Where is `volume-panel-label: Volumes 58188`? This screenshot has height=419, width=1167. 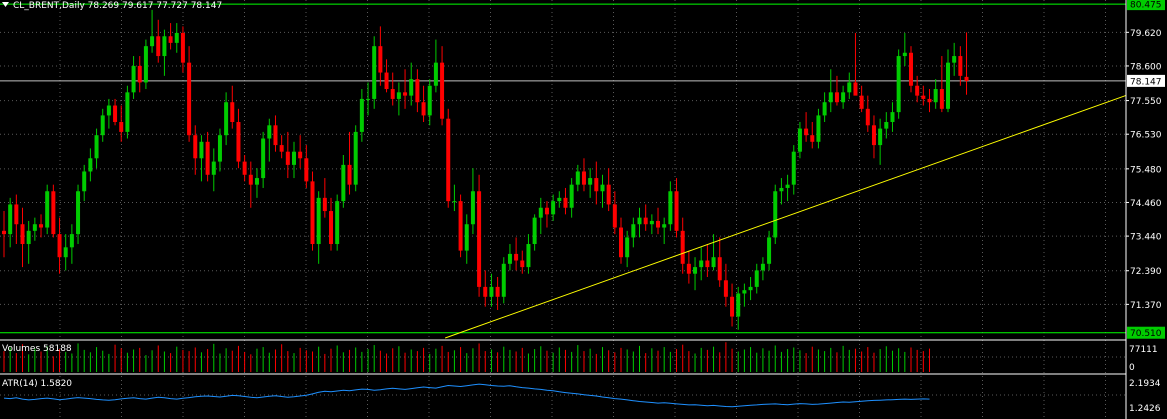
volume-panel-label: Volumes 58188 is located at coordinates (37, 349).